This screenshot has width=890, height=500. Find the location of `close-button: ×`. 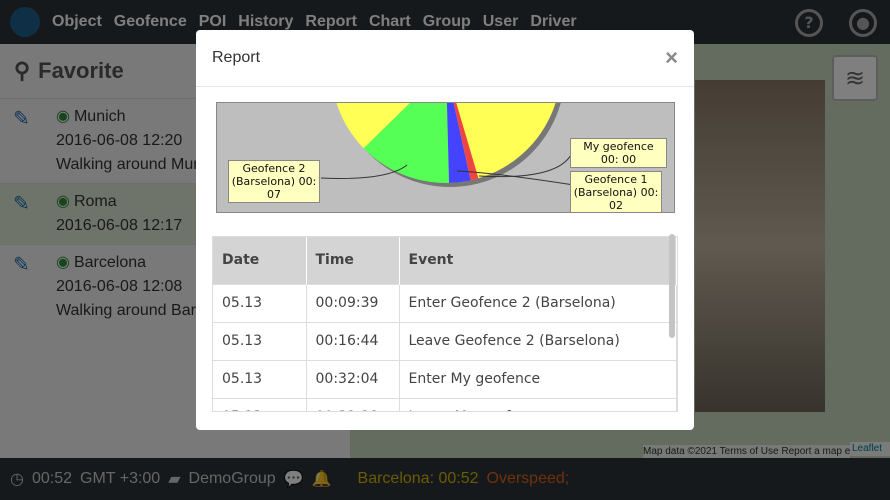

close-button: × is located at coordinates (671, 57).